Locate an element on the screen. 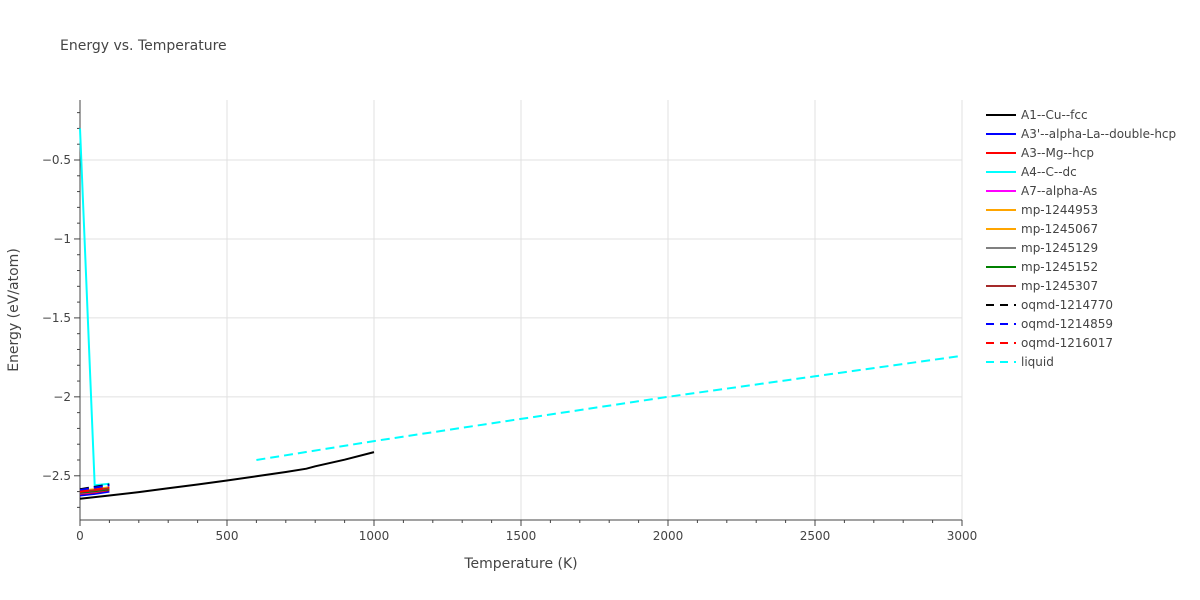  legend-label: A4--C--dc is located at coordinates (1049, 172).